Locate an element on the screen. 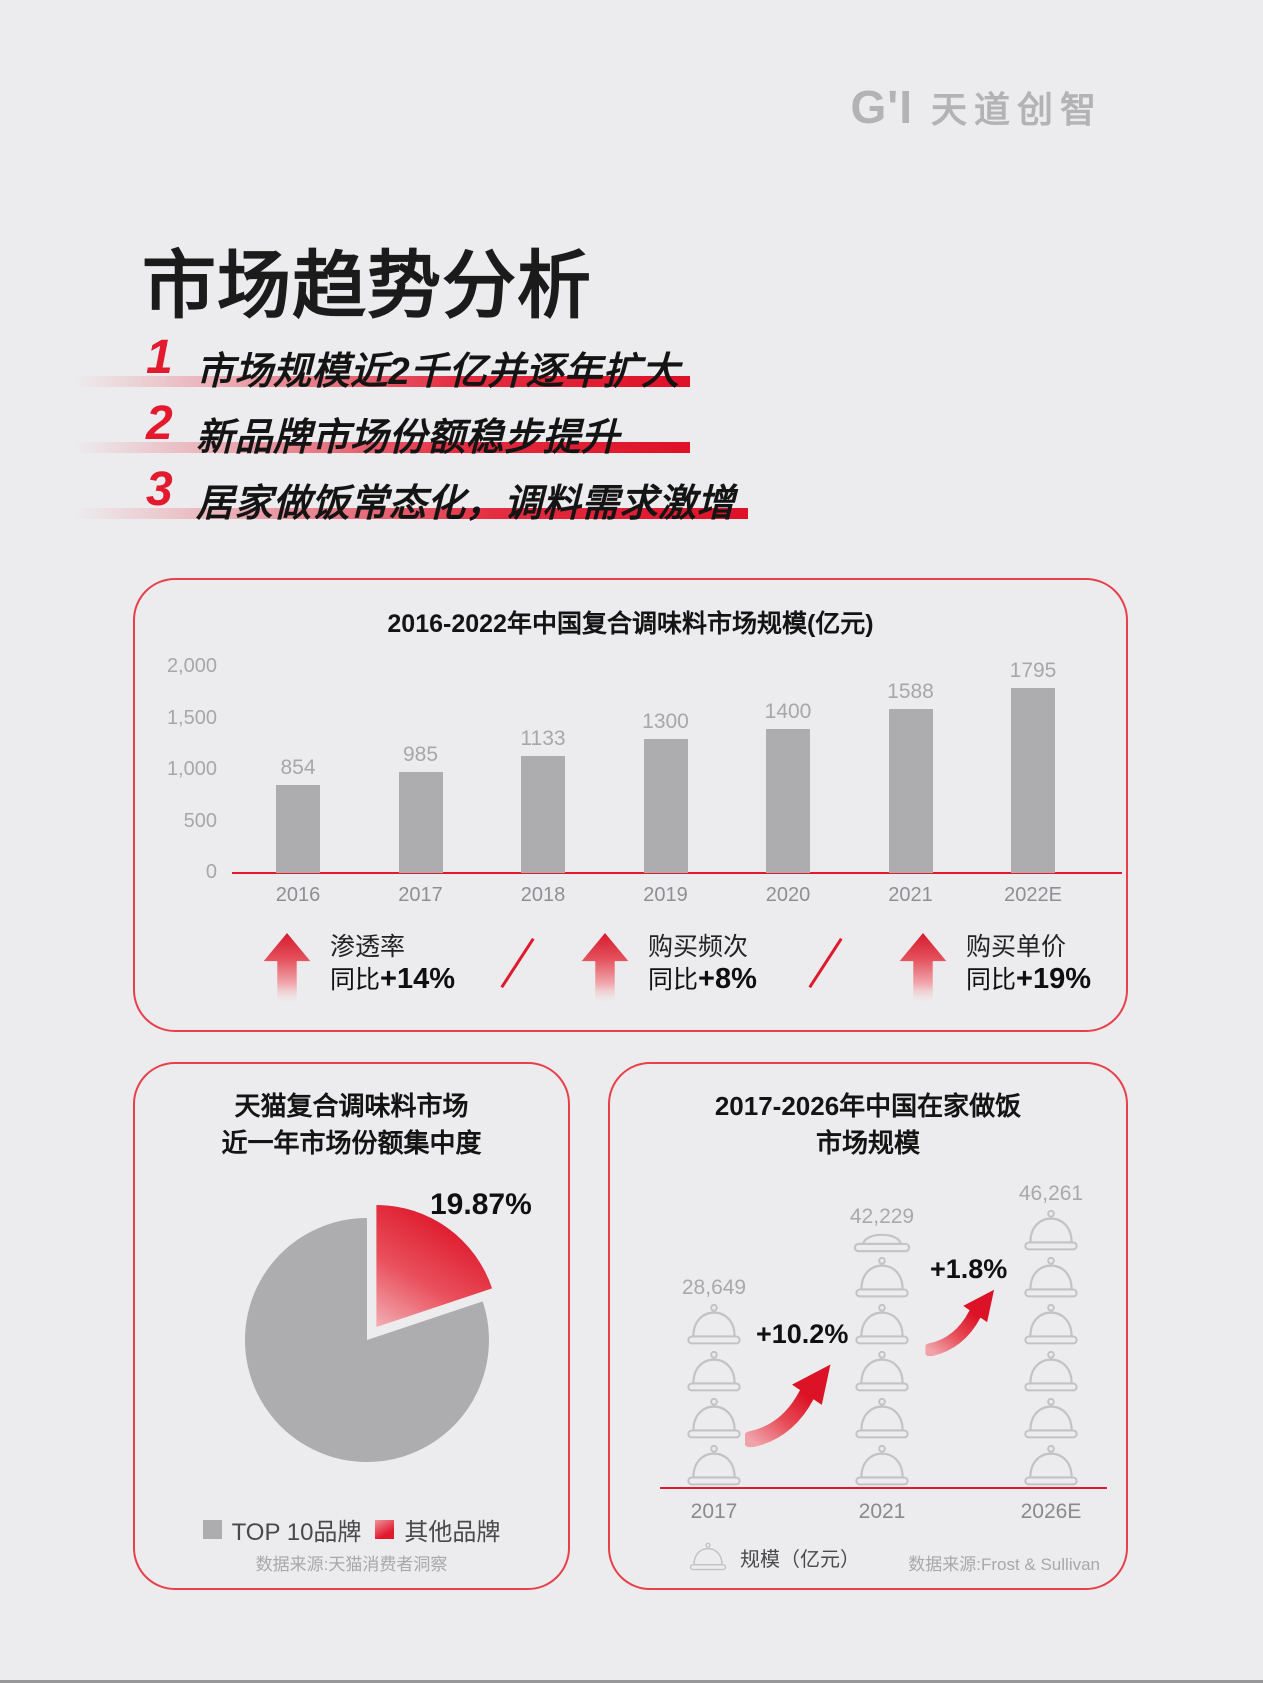 This screenshot has width=1263, height=1683. point-row-1: 1 市场规模近2千亿并逐年扩大 is located at coordinates (631, 364).